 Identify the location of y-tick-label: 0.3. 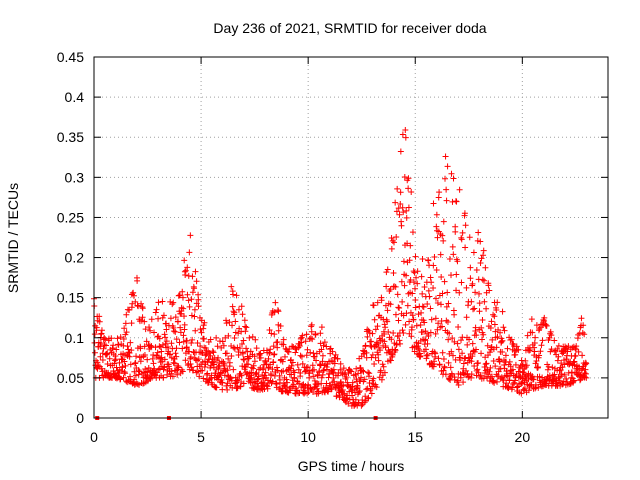
(75, 177).